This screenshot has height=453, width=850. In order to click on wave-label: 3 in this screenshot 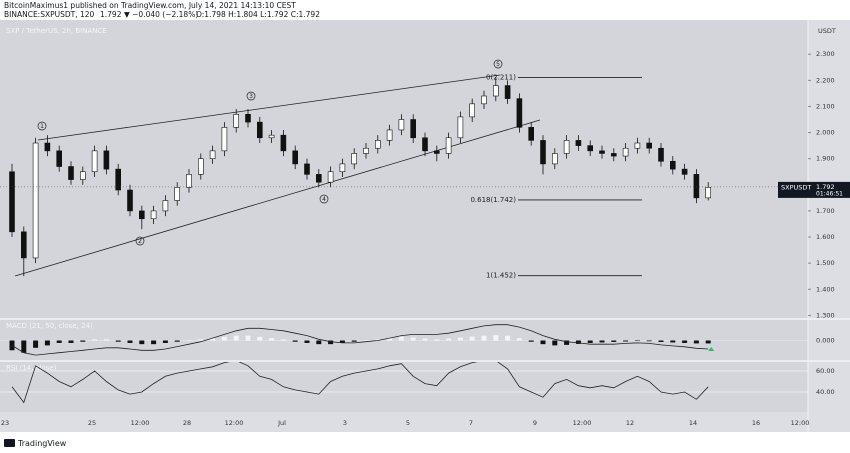, I will do `click(251, 96)`.